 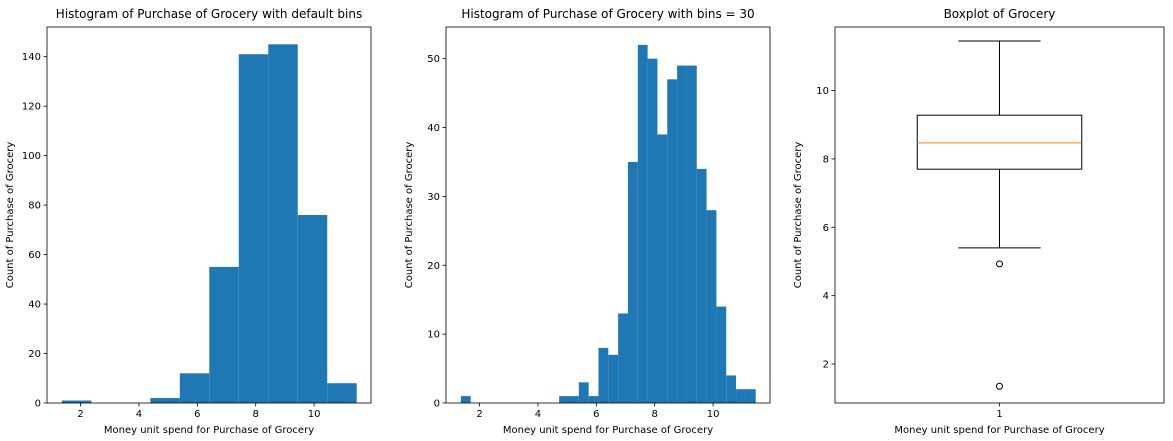 I want to click on y-tick-label: 140, so click(x=31, y=57).